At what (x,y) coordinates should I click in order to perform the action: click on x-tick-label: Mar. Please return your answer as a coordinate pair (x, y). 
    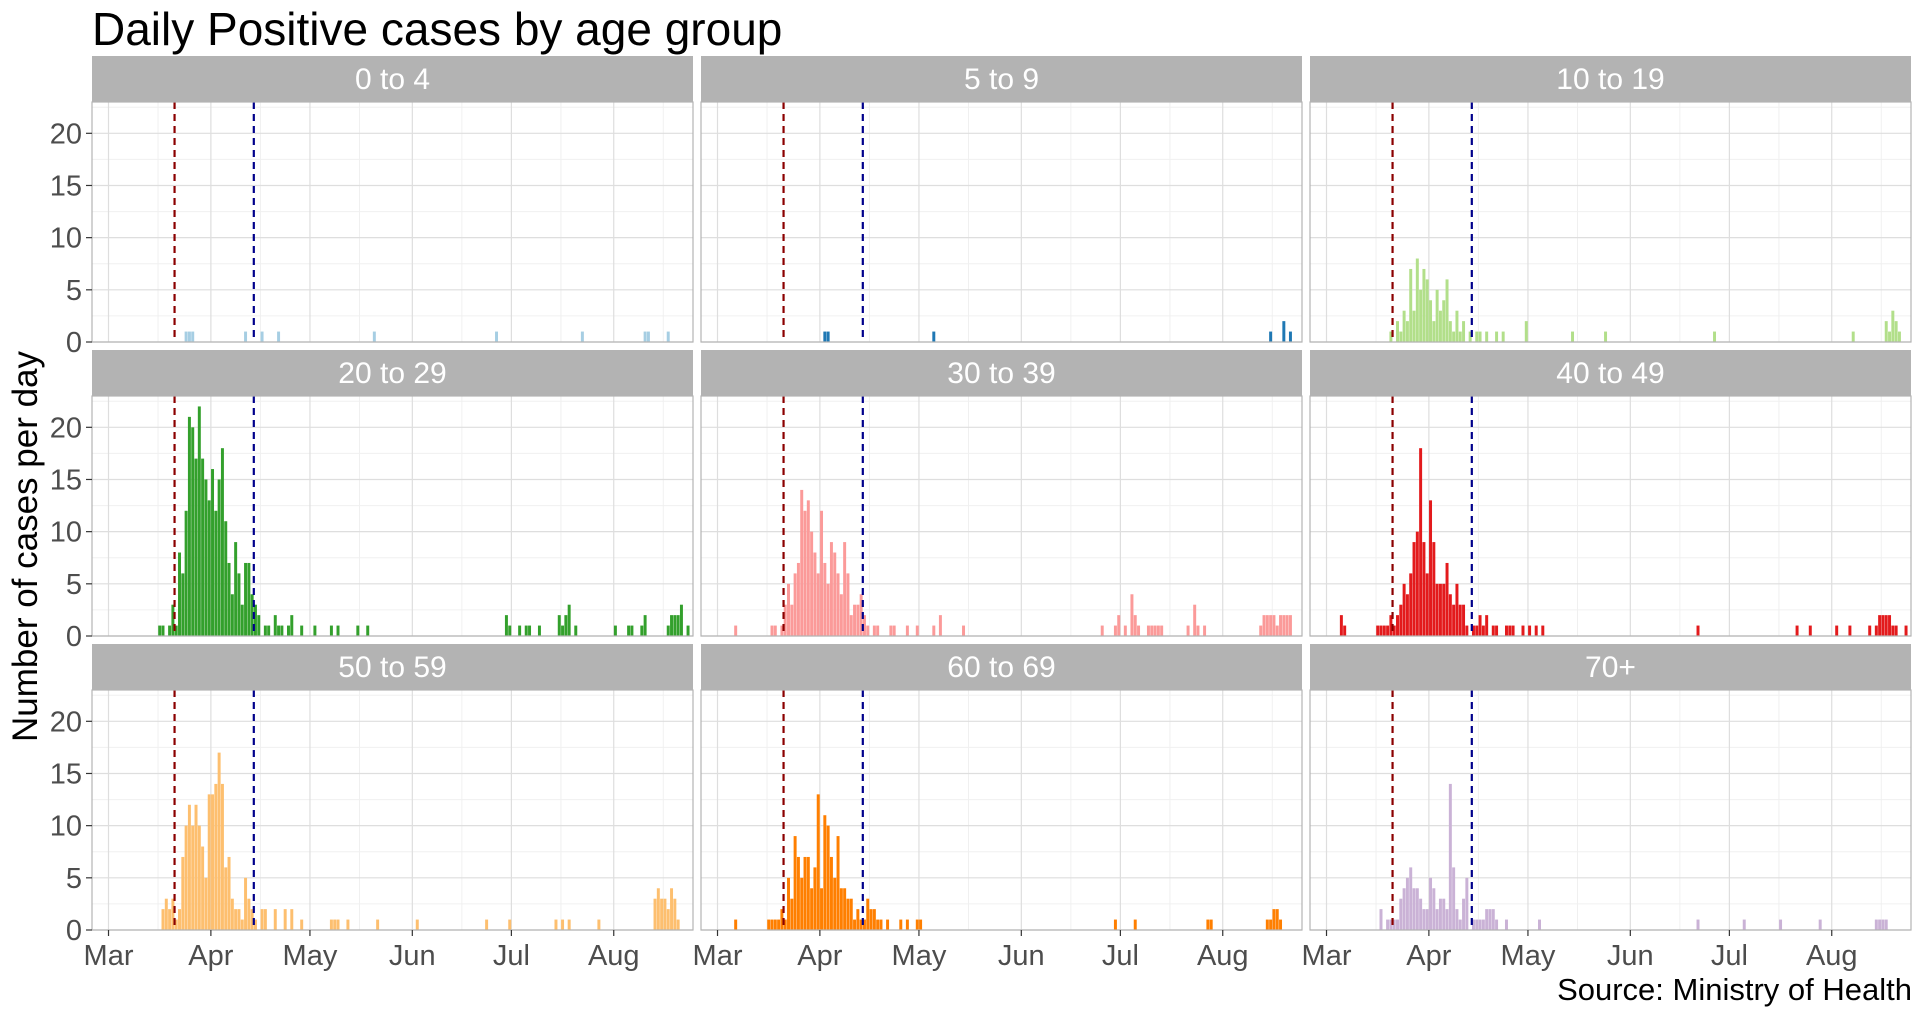
    Looking at the image, I should click on (1327, 956).